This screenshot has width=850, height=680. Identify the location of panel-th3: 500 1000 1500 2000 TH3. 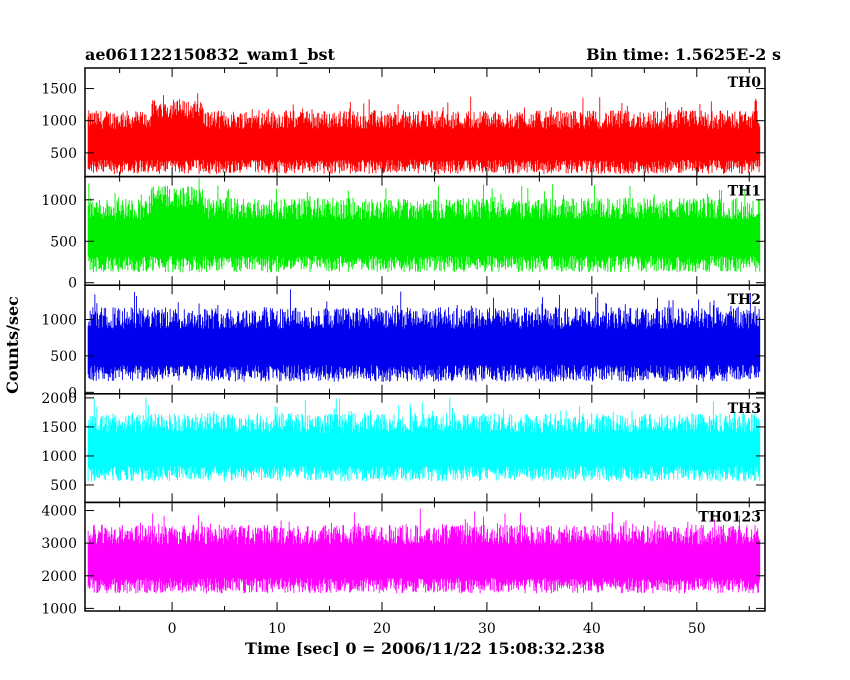
(403, 447).